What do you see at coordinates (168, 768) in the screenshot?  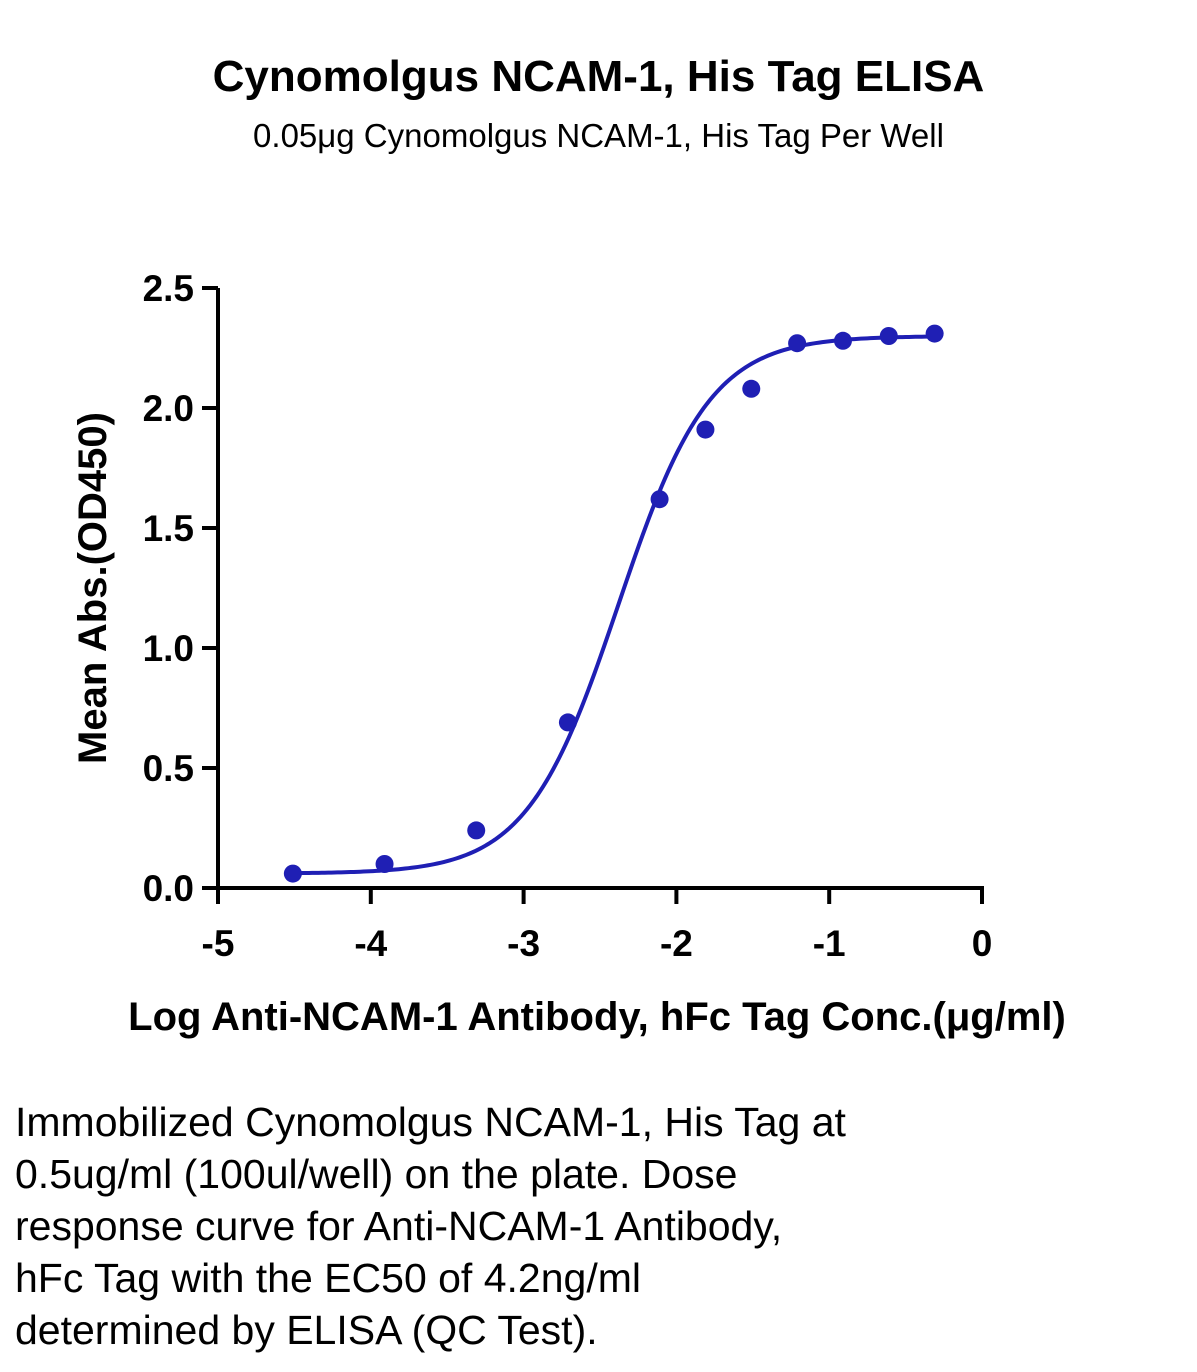 I see `y-tick-label: 0.5` at bounding box center [168, 768].